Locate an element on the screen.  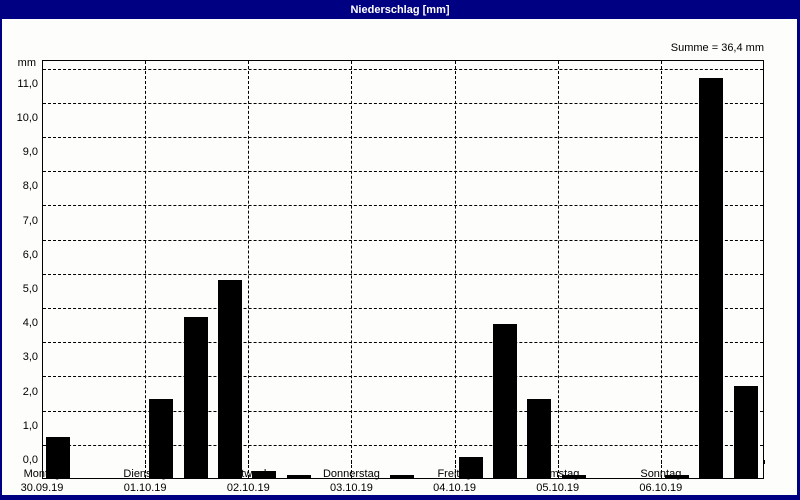
y-tick-label: 3,0 is located at coordinates (30, 357).